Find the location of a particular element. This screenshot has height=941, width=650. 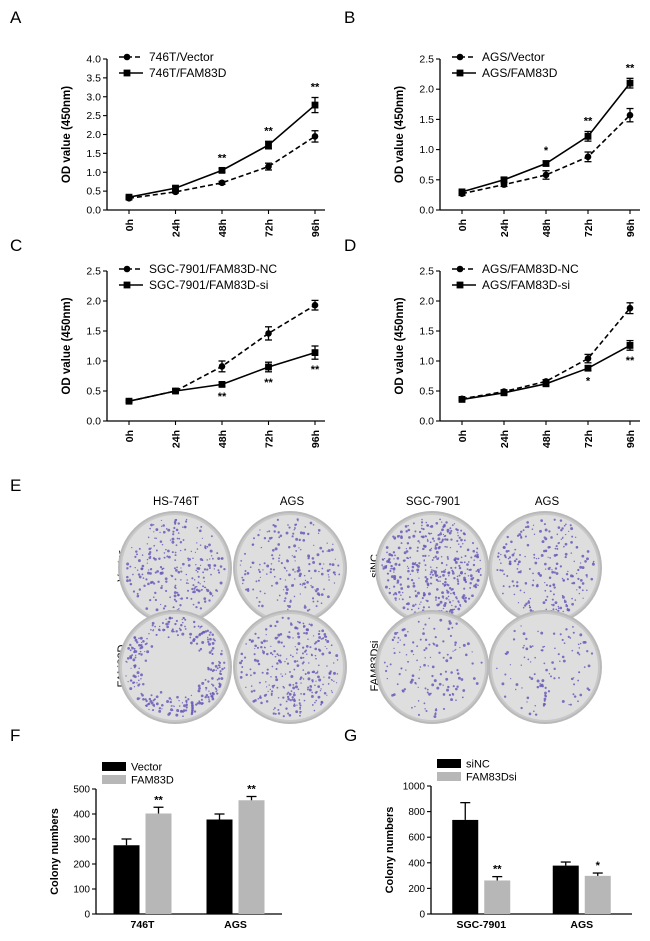

y-tick-label: 2.5 is located at coordinates (93, 116).